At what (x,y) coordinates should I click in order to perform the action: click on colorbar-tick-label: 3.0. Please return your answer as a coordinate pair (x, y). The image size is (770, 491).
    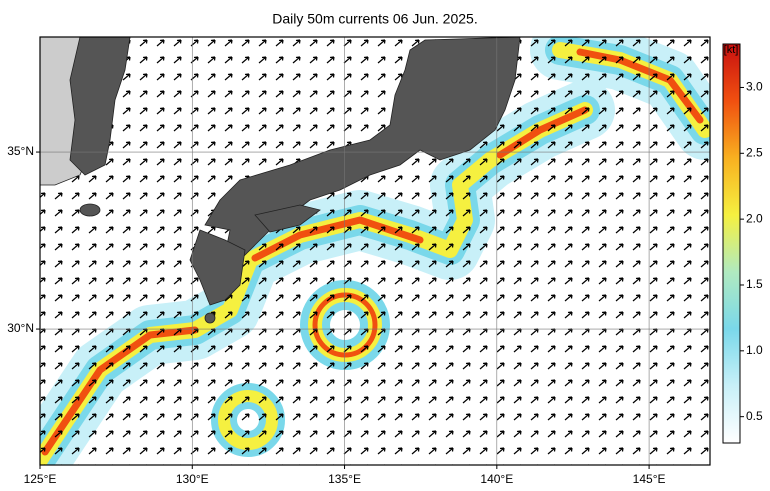
    Looking at the image, I should click on (754, 87).